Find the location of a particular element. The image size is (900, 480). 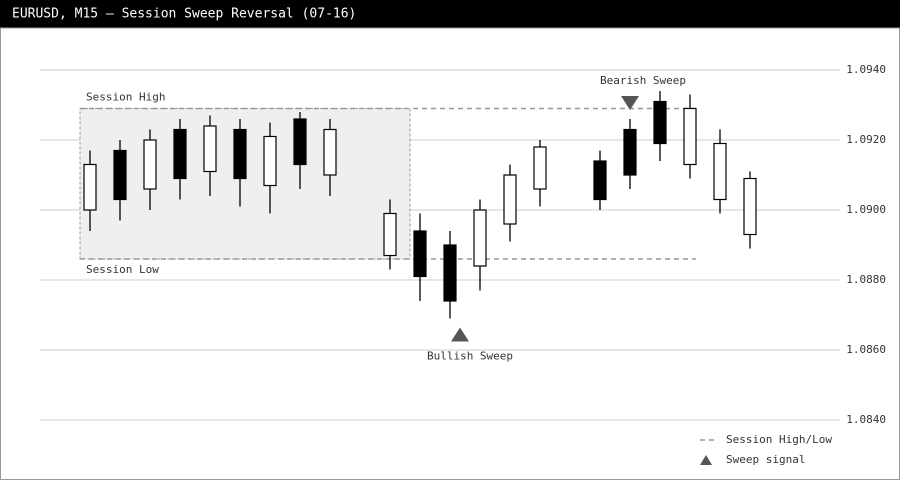

y-tick-label: 1.0860 is located at coordinates (866, 349).